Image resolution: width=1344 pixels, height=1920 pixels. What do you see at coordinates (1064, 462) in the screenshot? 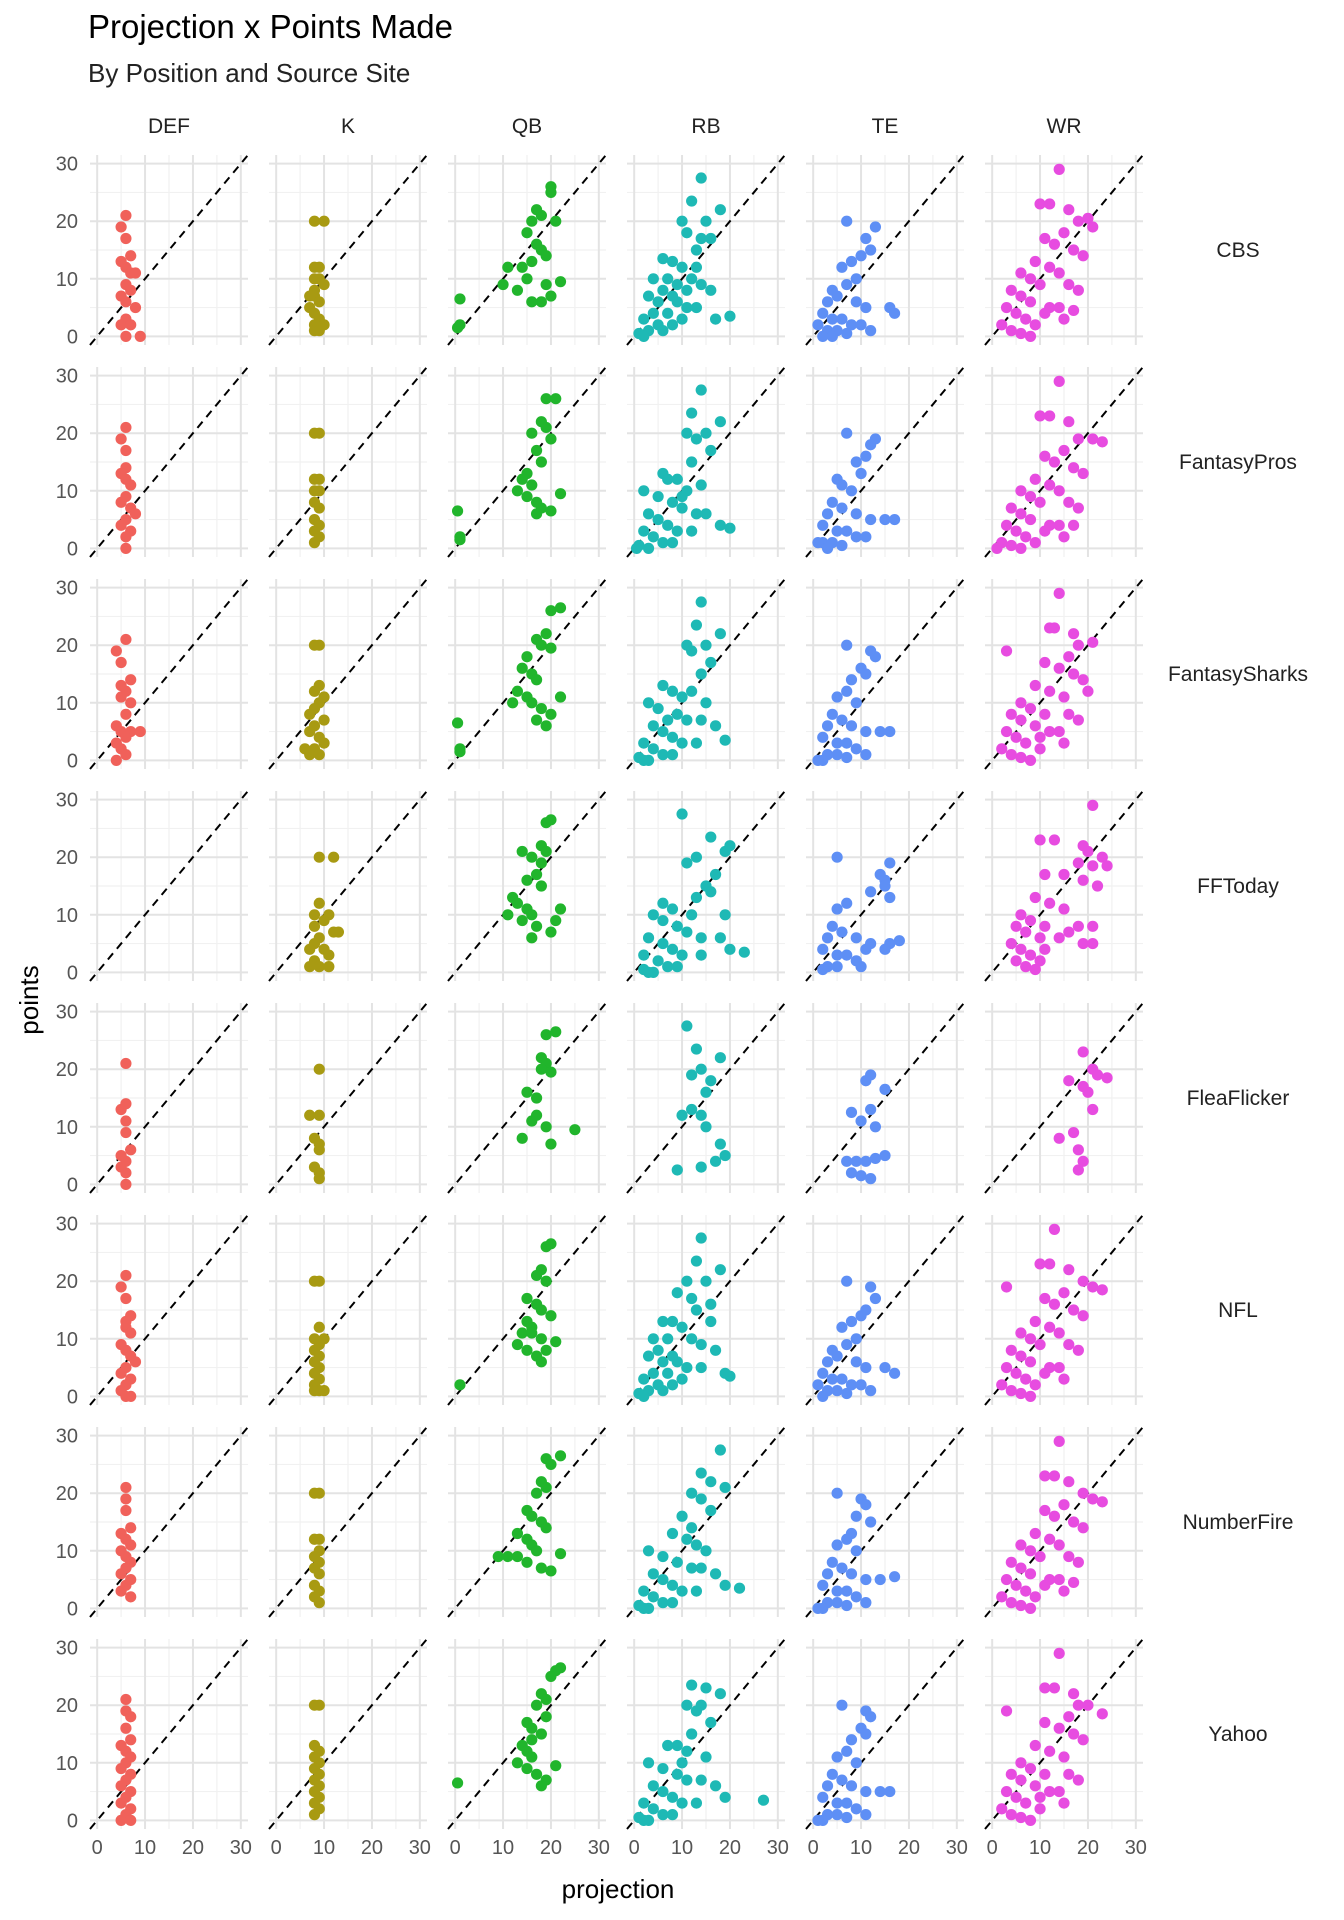
I see `panel-fantasypros-wr` at bounding box center [1064, 462].